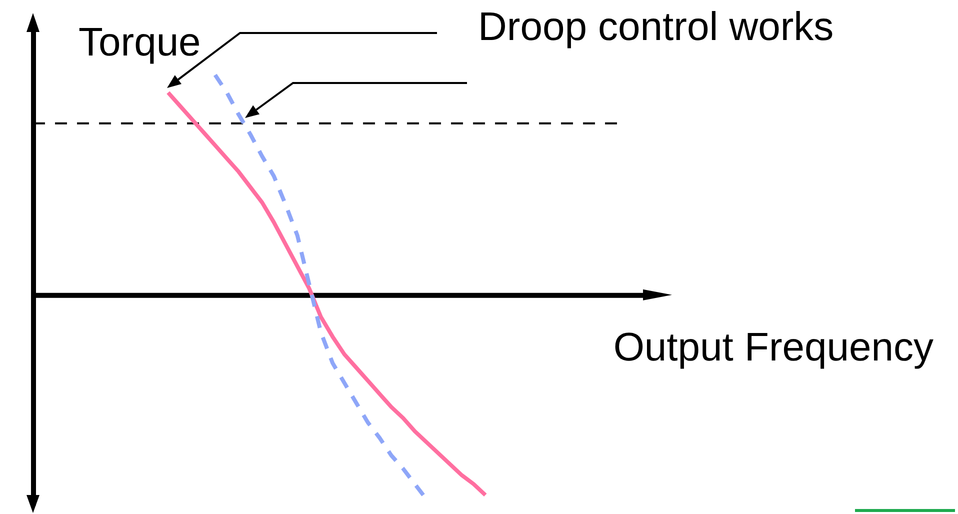  Describe the element at coordinates (656, 27) in the screenshot. I see `text: Droop control works` at that location.